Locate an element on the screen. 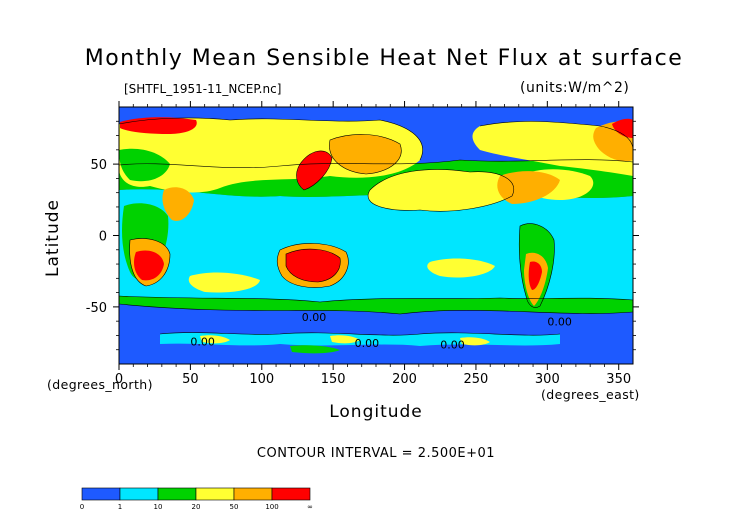 The height and width of the screenshot is (532, 752). x-tick-label: 150 is located at coordinates (333, 379).